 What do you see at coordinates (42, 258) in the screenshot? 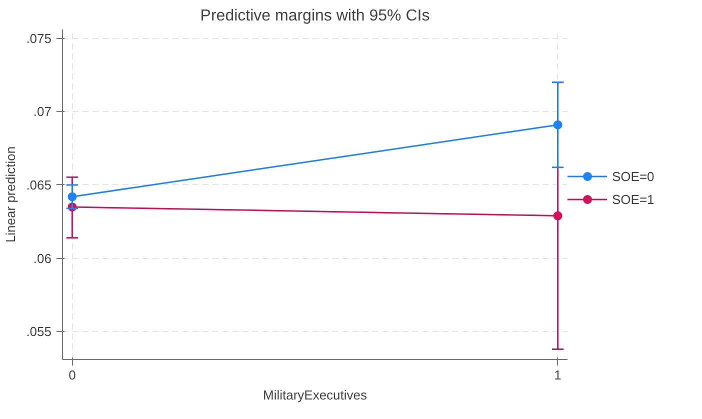
I see `y-tick-label: .06` at bounding box center [42, 258].